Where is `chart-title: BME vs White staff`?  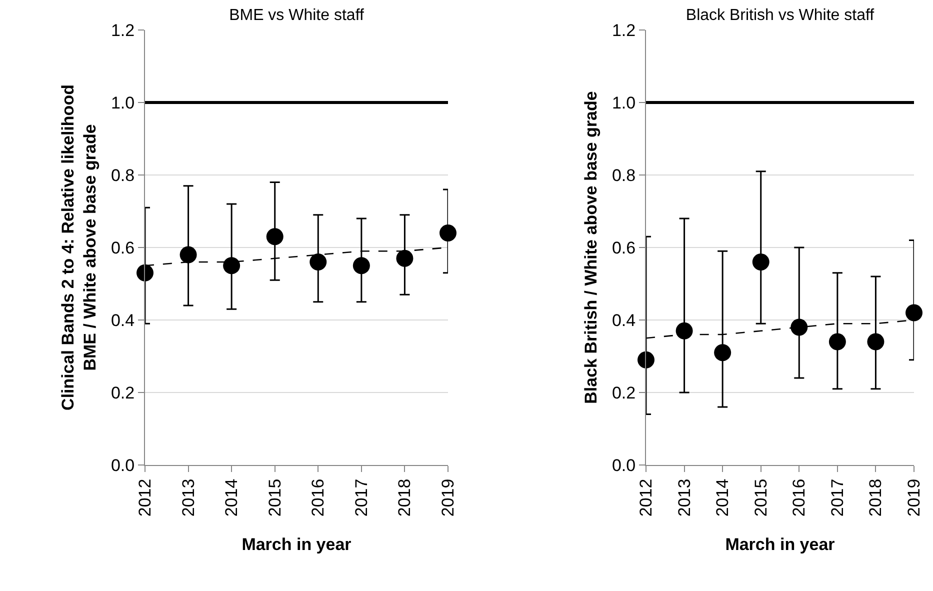 chart-title: BME vs White staff is located at coordinates (296, 15).